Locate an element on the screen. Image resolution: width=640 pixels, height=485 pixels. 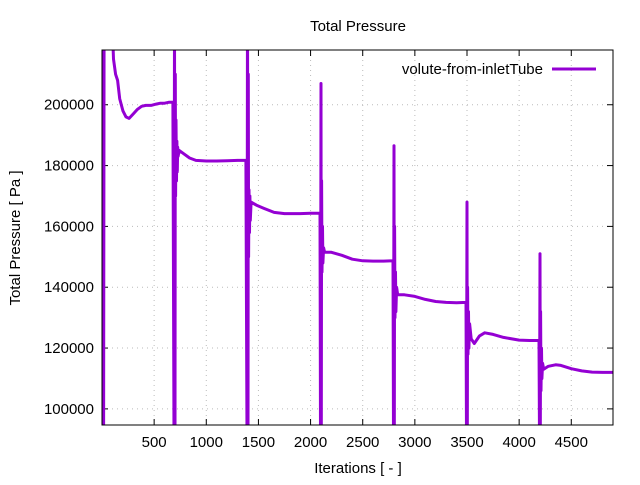
y-axis-label: Total Pressure [ Pa ] is located at coordinates (15, 237).